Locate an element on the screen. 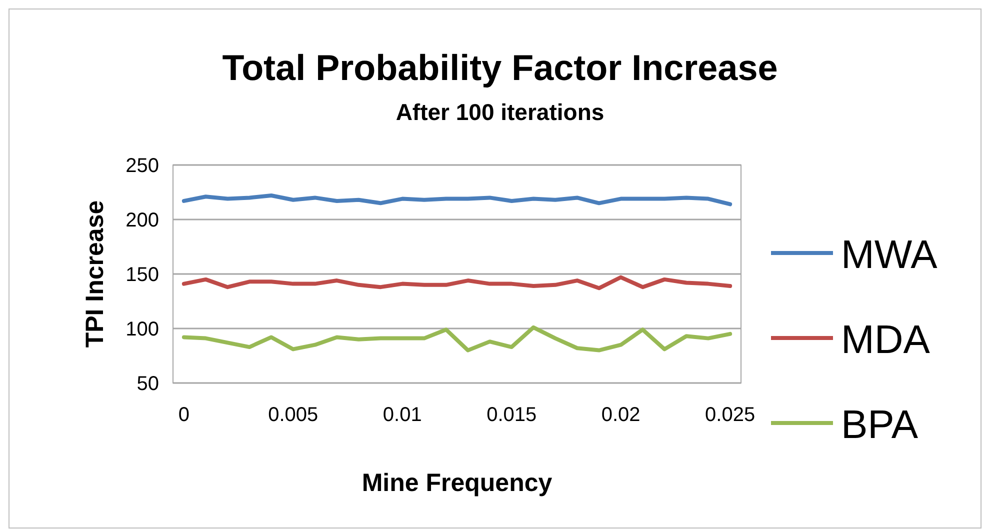  y-tick-label: 150 is located at coordinates (142, 275).